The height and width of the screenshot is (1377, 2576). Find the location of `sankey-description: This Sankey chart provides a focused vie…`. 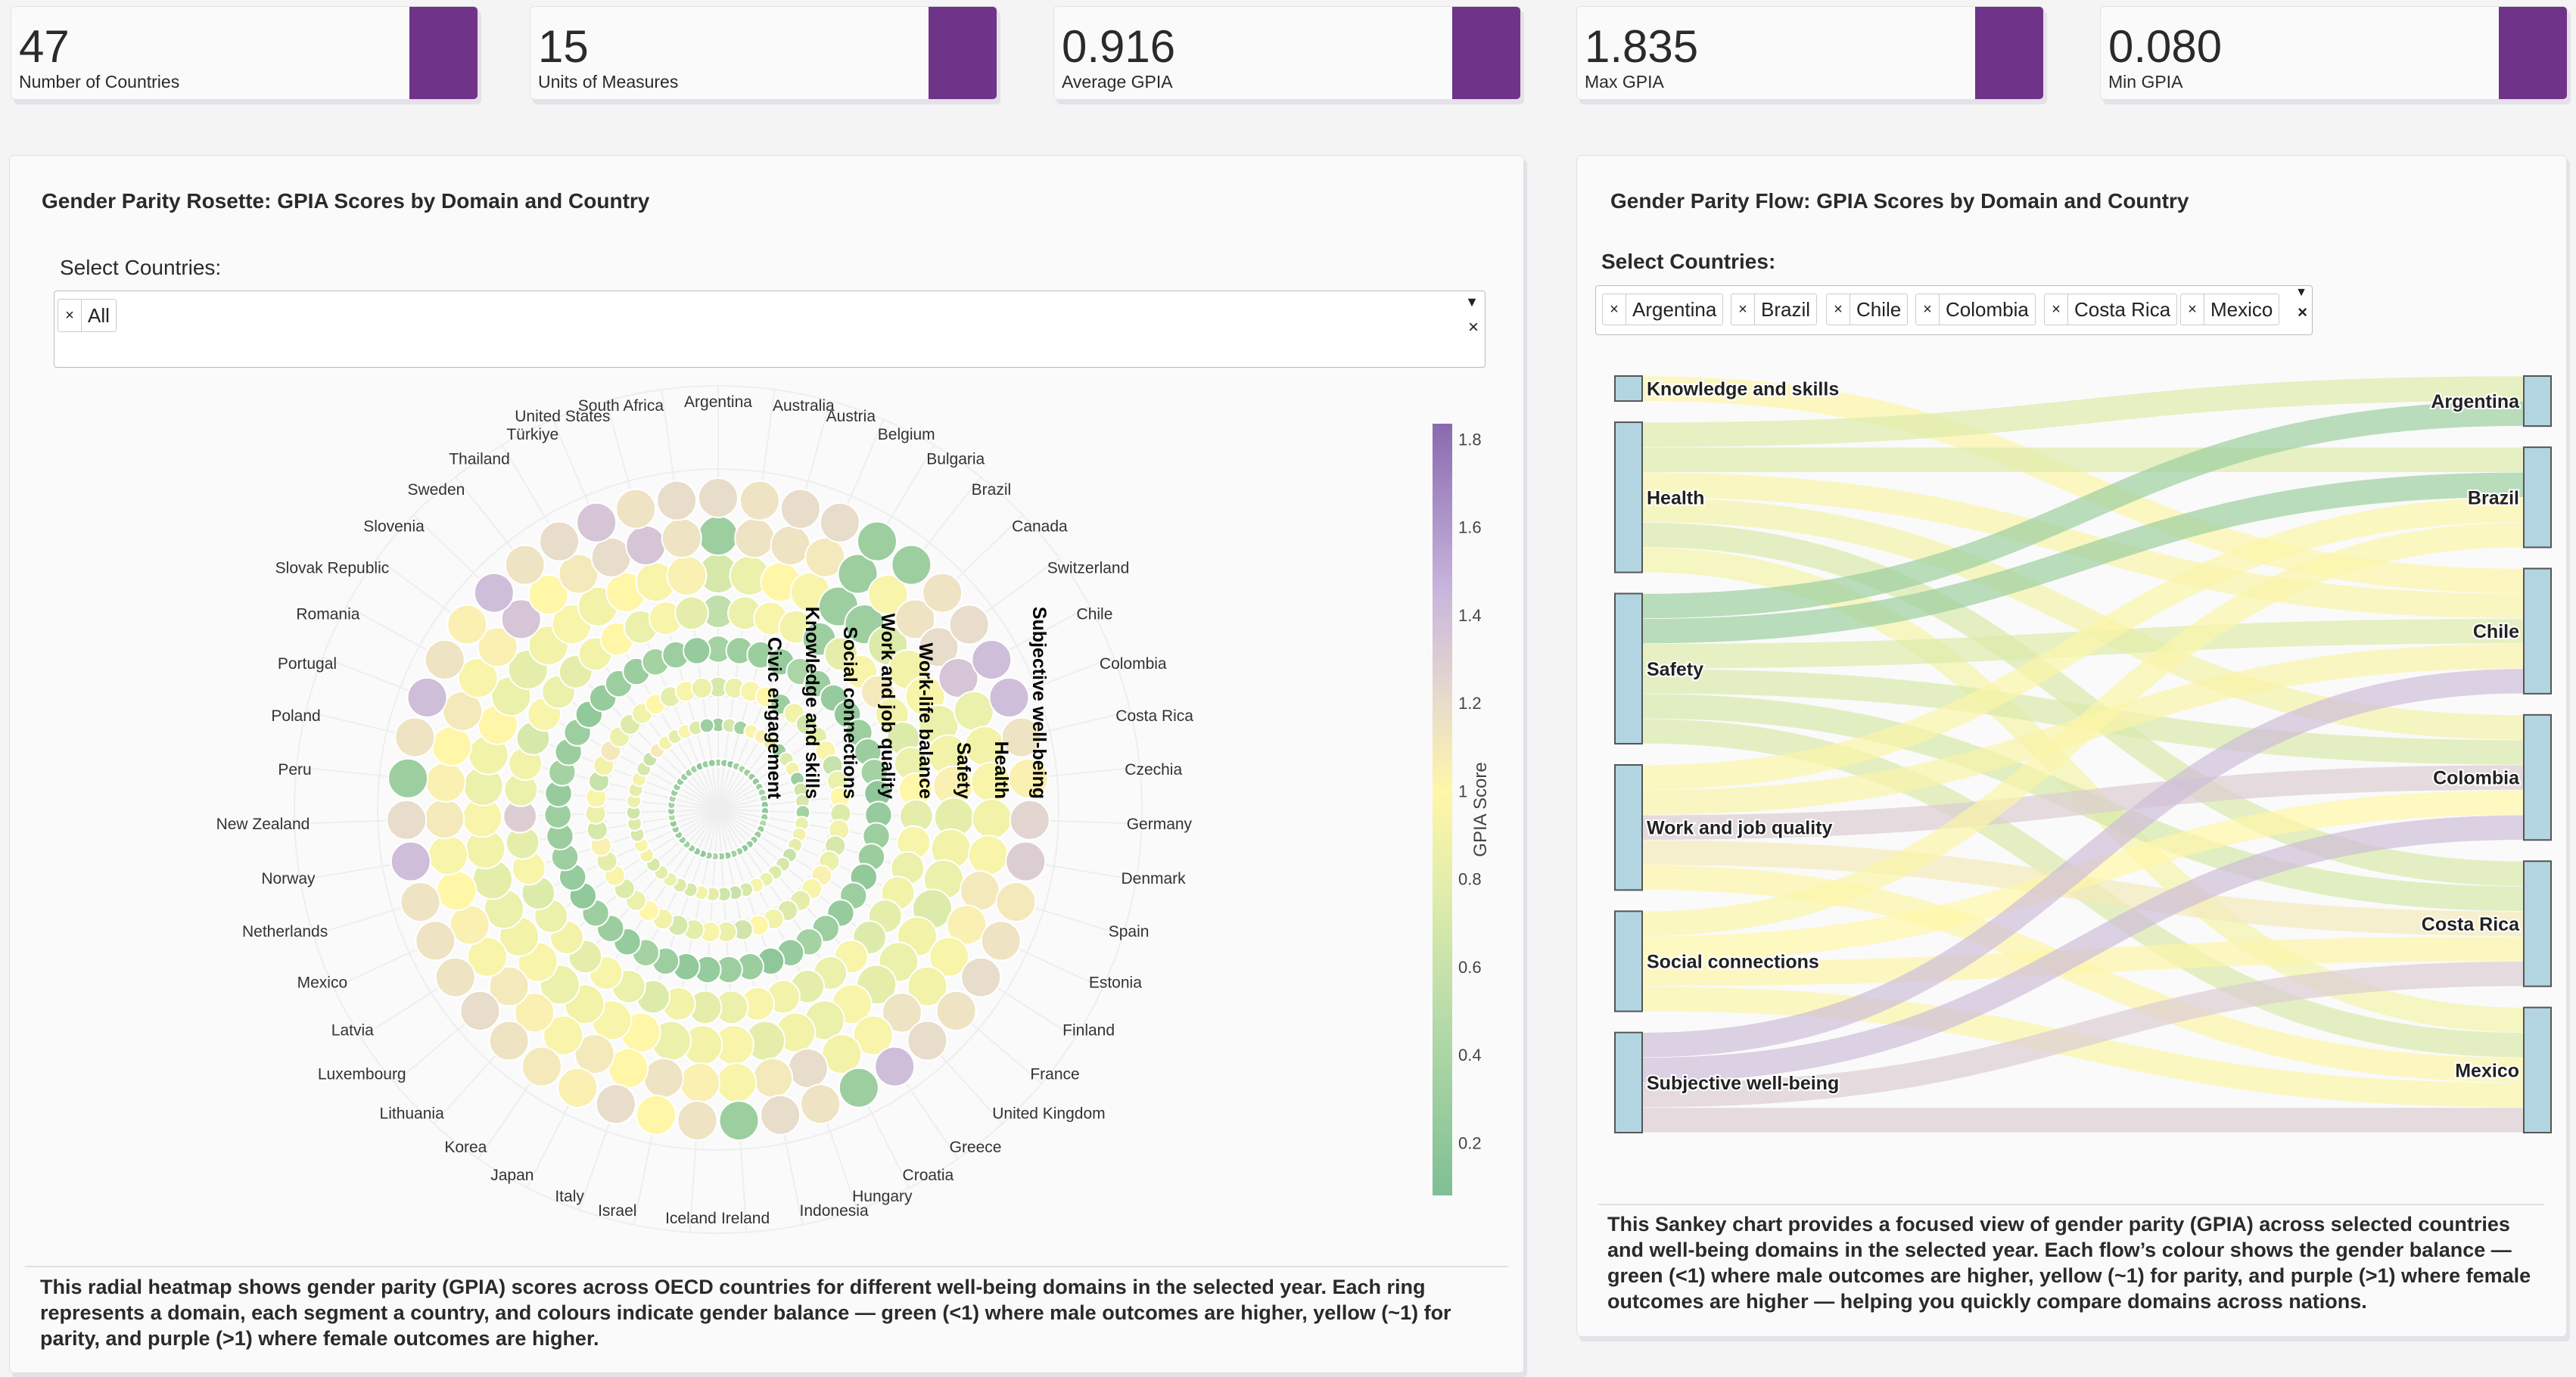

sankey-description: This Sankey chart provides a focused vie… is located at coordinates (2069, 1263).